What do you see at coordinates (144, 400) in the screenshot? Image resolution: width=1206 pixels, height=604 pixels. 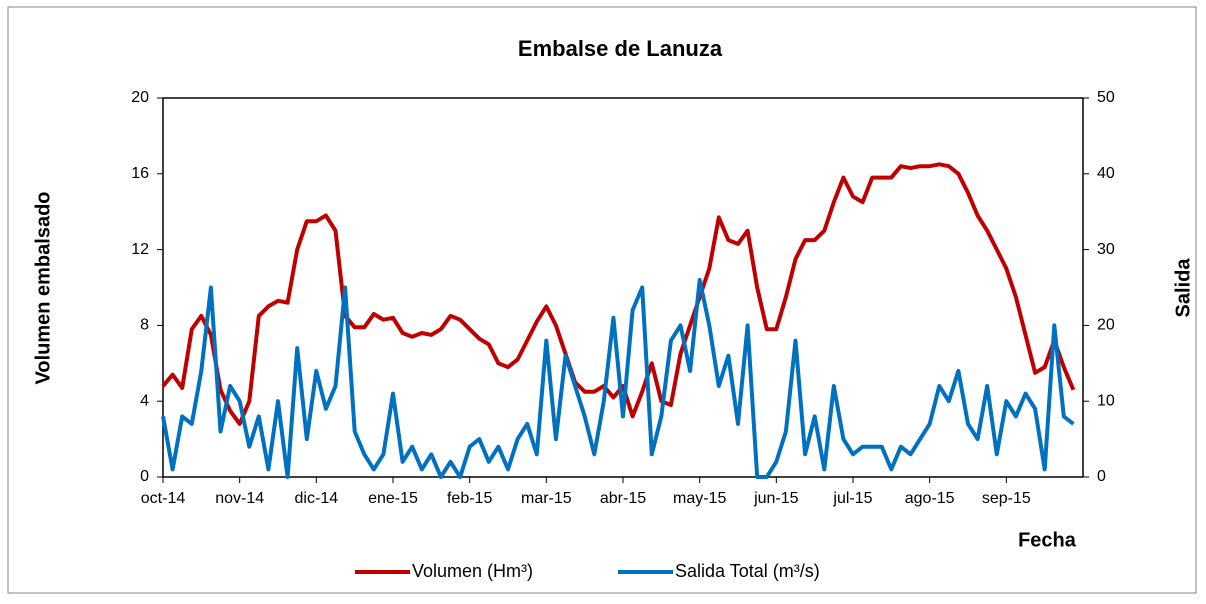 I see `y-tick-label: 4` at bounding box center [144, 400].